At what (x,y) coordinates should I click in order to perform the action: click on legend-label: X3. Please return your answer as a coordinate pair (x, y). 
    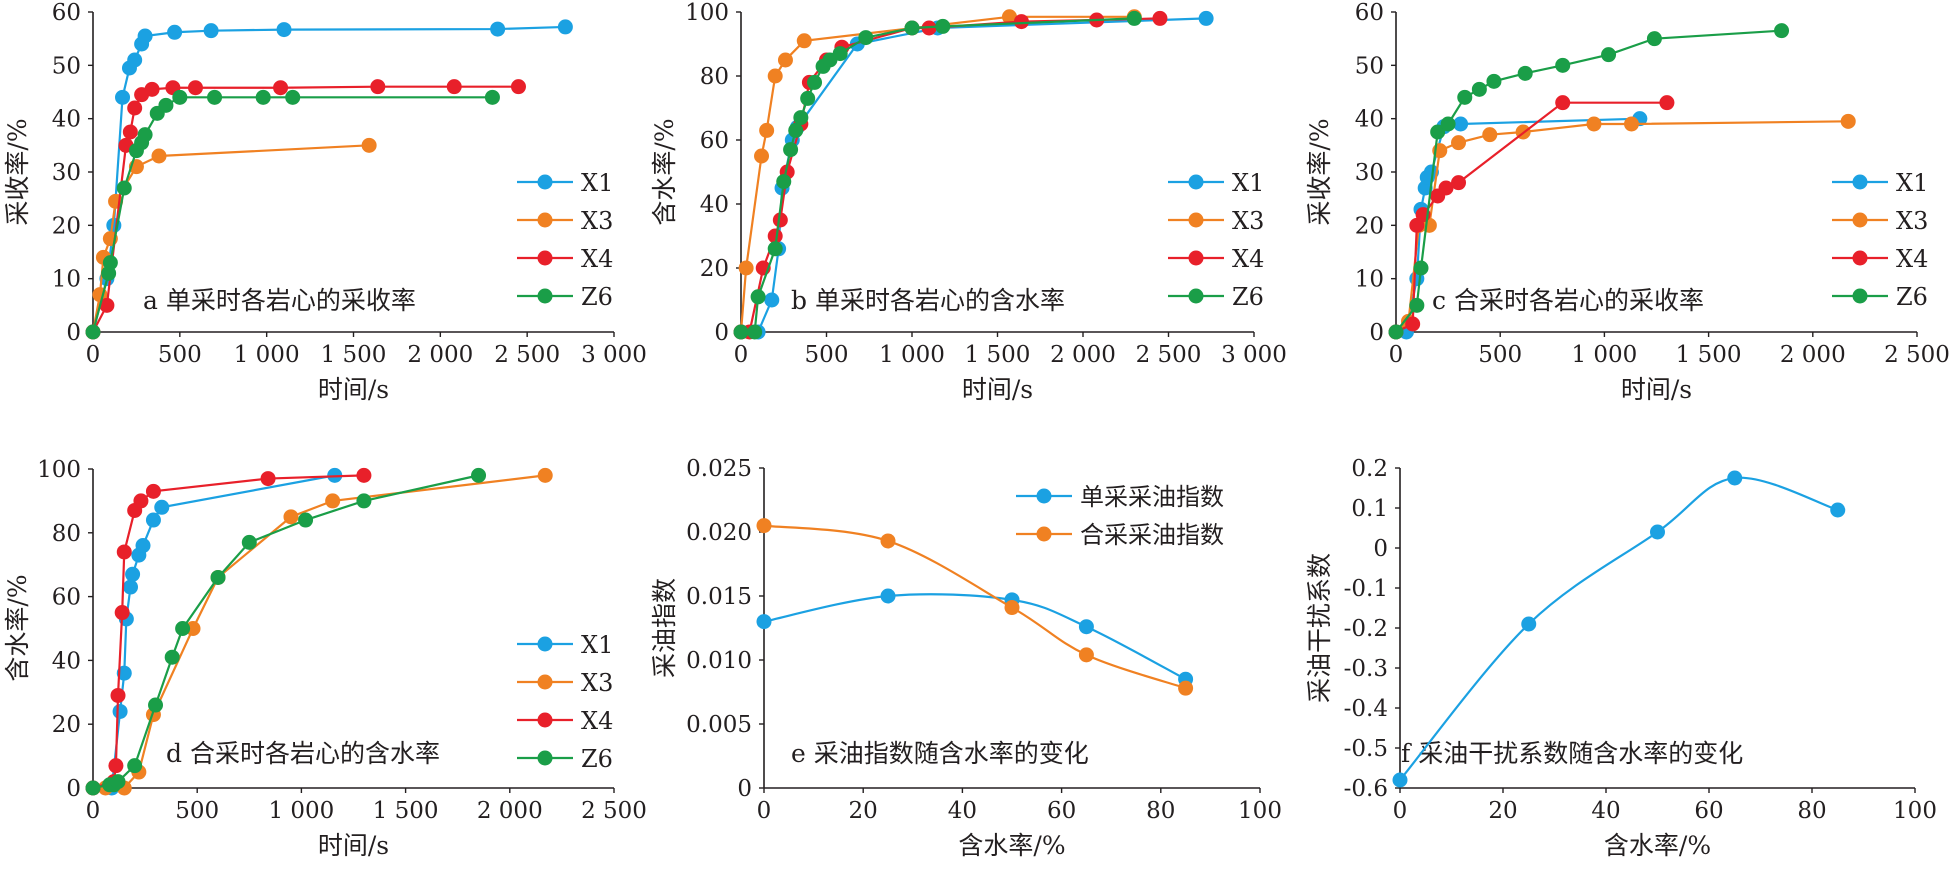
    Looking at the image, I should click on (1248, 221).